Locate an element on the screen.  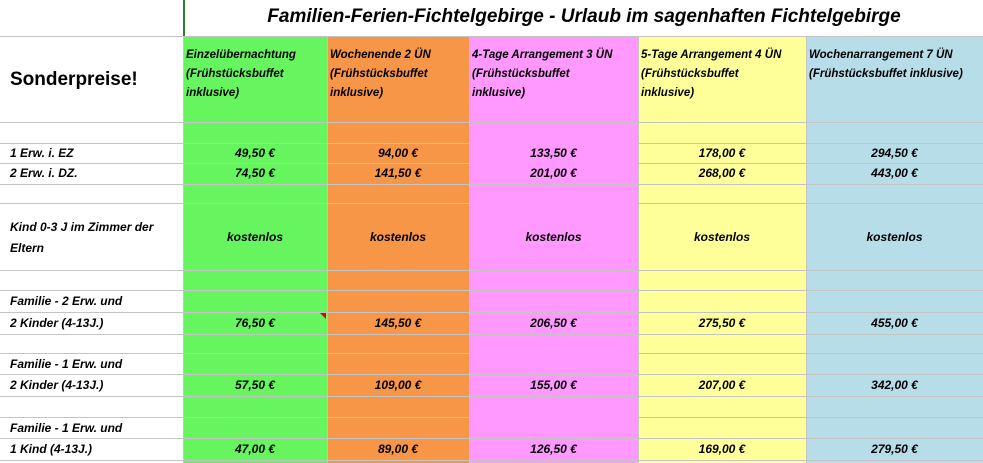
price-cell: 275,50 € is located at coordinates (722, 323).